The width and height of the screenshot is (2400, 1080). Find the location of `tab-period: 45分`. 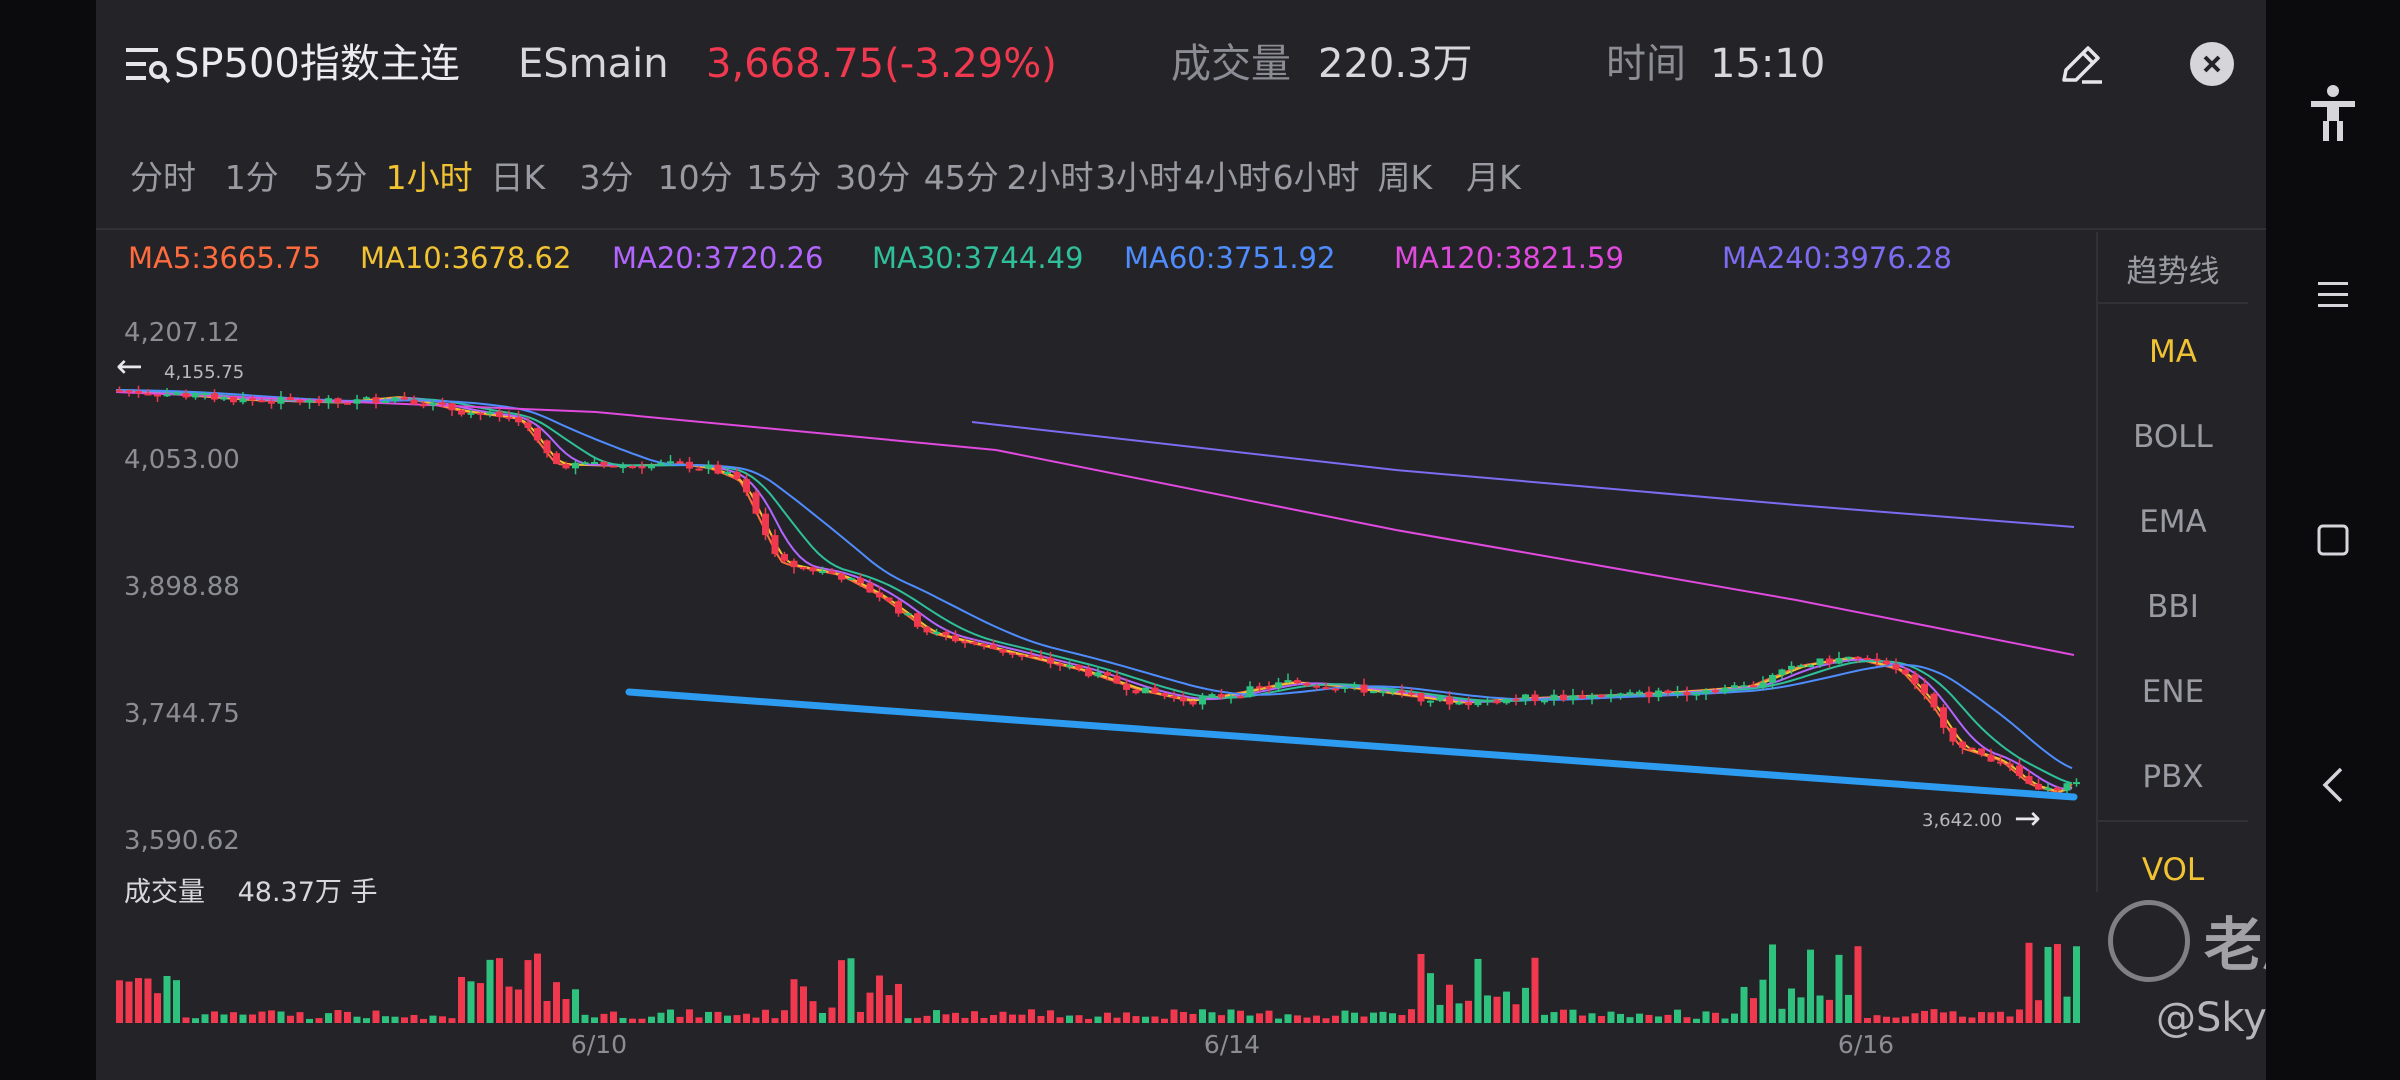

tab-period: 45分 is located at coordinates (961, 177).